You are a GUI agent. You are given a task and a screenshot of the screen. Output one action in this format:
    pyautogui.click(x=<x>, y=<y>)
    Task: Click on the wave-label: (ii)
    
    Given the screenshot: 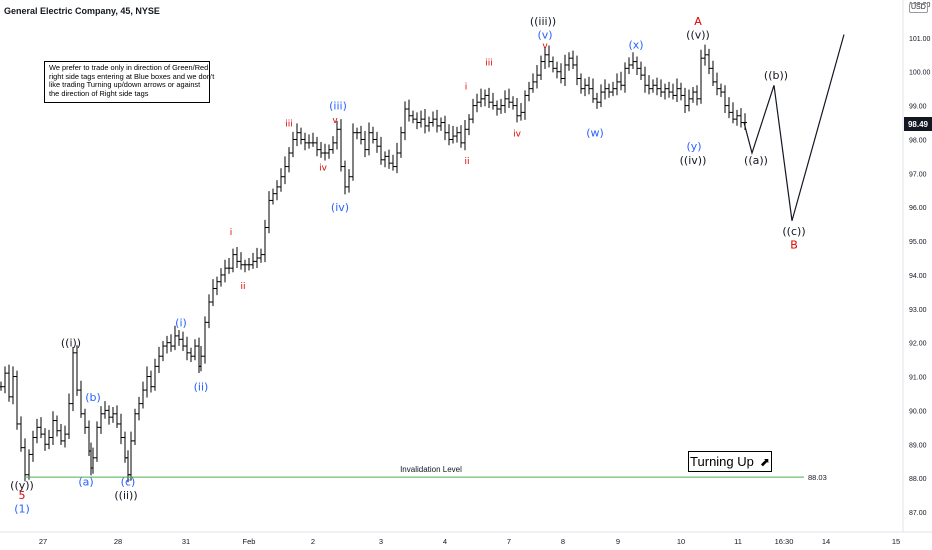 What is the action you would take?
    pyautogui.click(x=201, y=387)
    